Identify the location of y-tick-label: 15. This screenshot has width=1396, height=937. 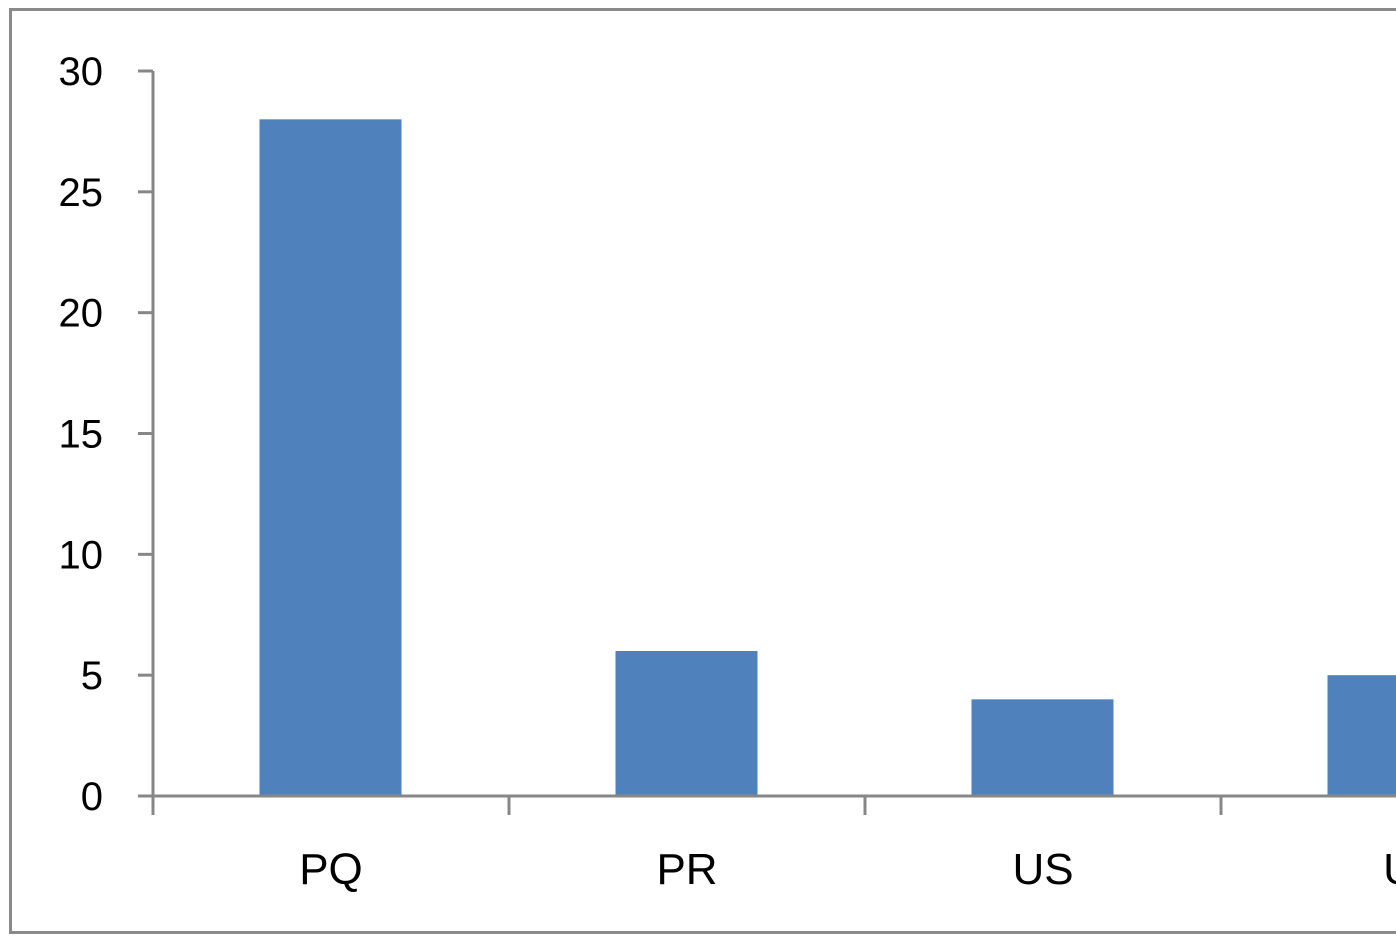
(81, 435).